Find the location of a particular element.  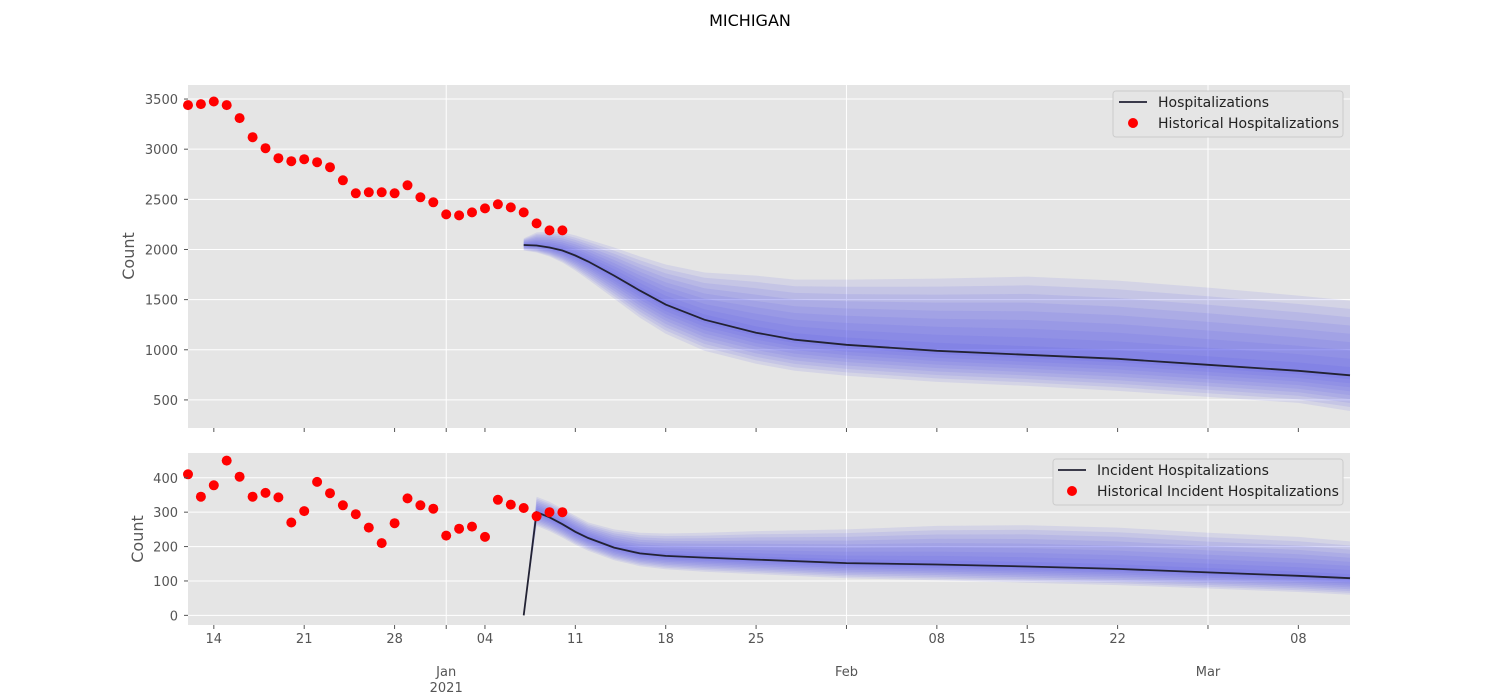

bottom-y-axis-label: Count is located at coordinates (137, 539).